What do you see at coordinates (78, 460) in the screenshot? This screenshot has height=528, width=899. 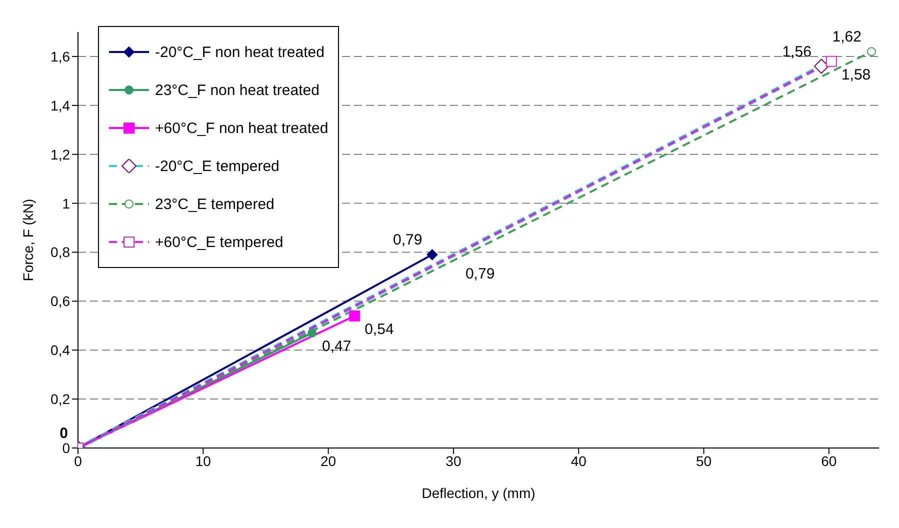 I see `x-tick-label: 0` at bounding box center [78, 460].